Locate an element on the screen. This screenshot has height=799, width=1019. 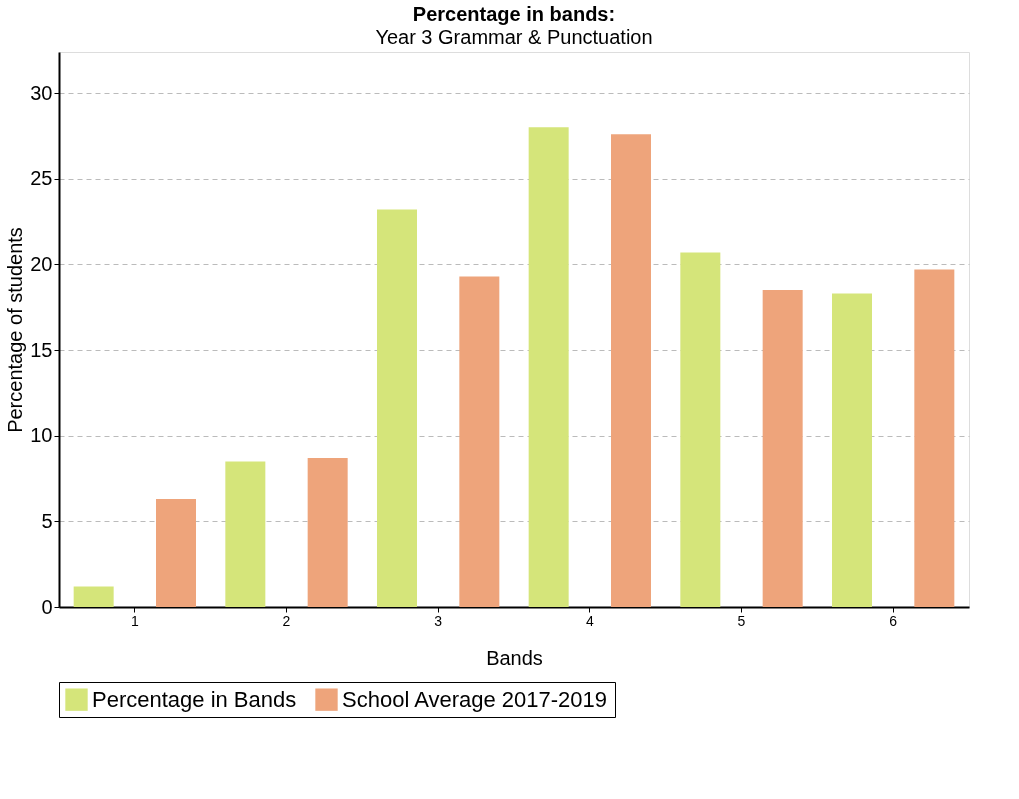
chart-title: Percentage in bands: is located at coordinates (514, 14).